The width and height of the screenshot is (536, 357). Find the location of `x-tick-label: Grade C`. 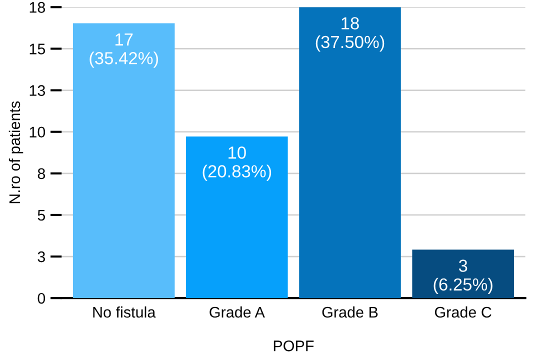

x-tick-label: Grade C is located at coordinates (463, 312).